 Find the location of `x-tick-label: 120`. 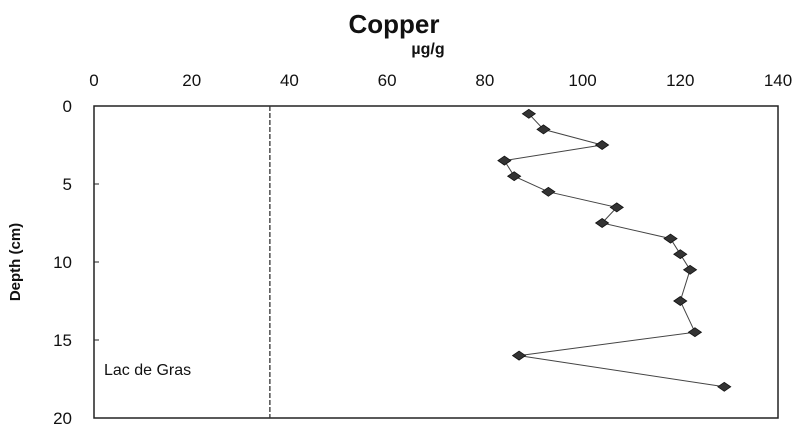

x-tick-label: 120 is located at coordinates (680, 80).